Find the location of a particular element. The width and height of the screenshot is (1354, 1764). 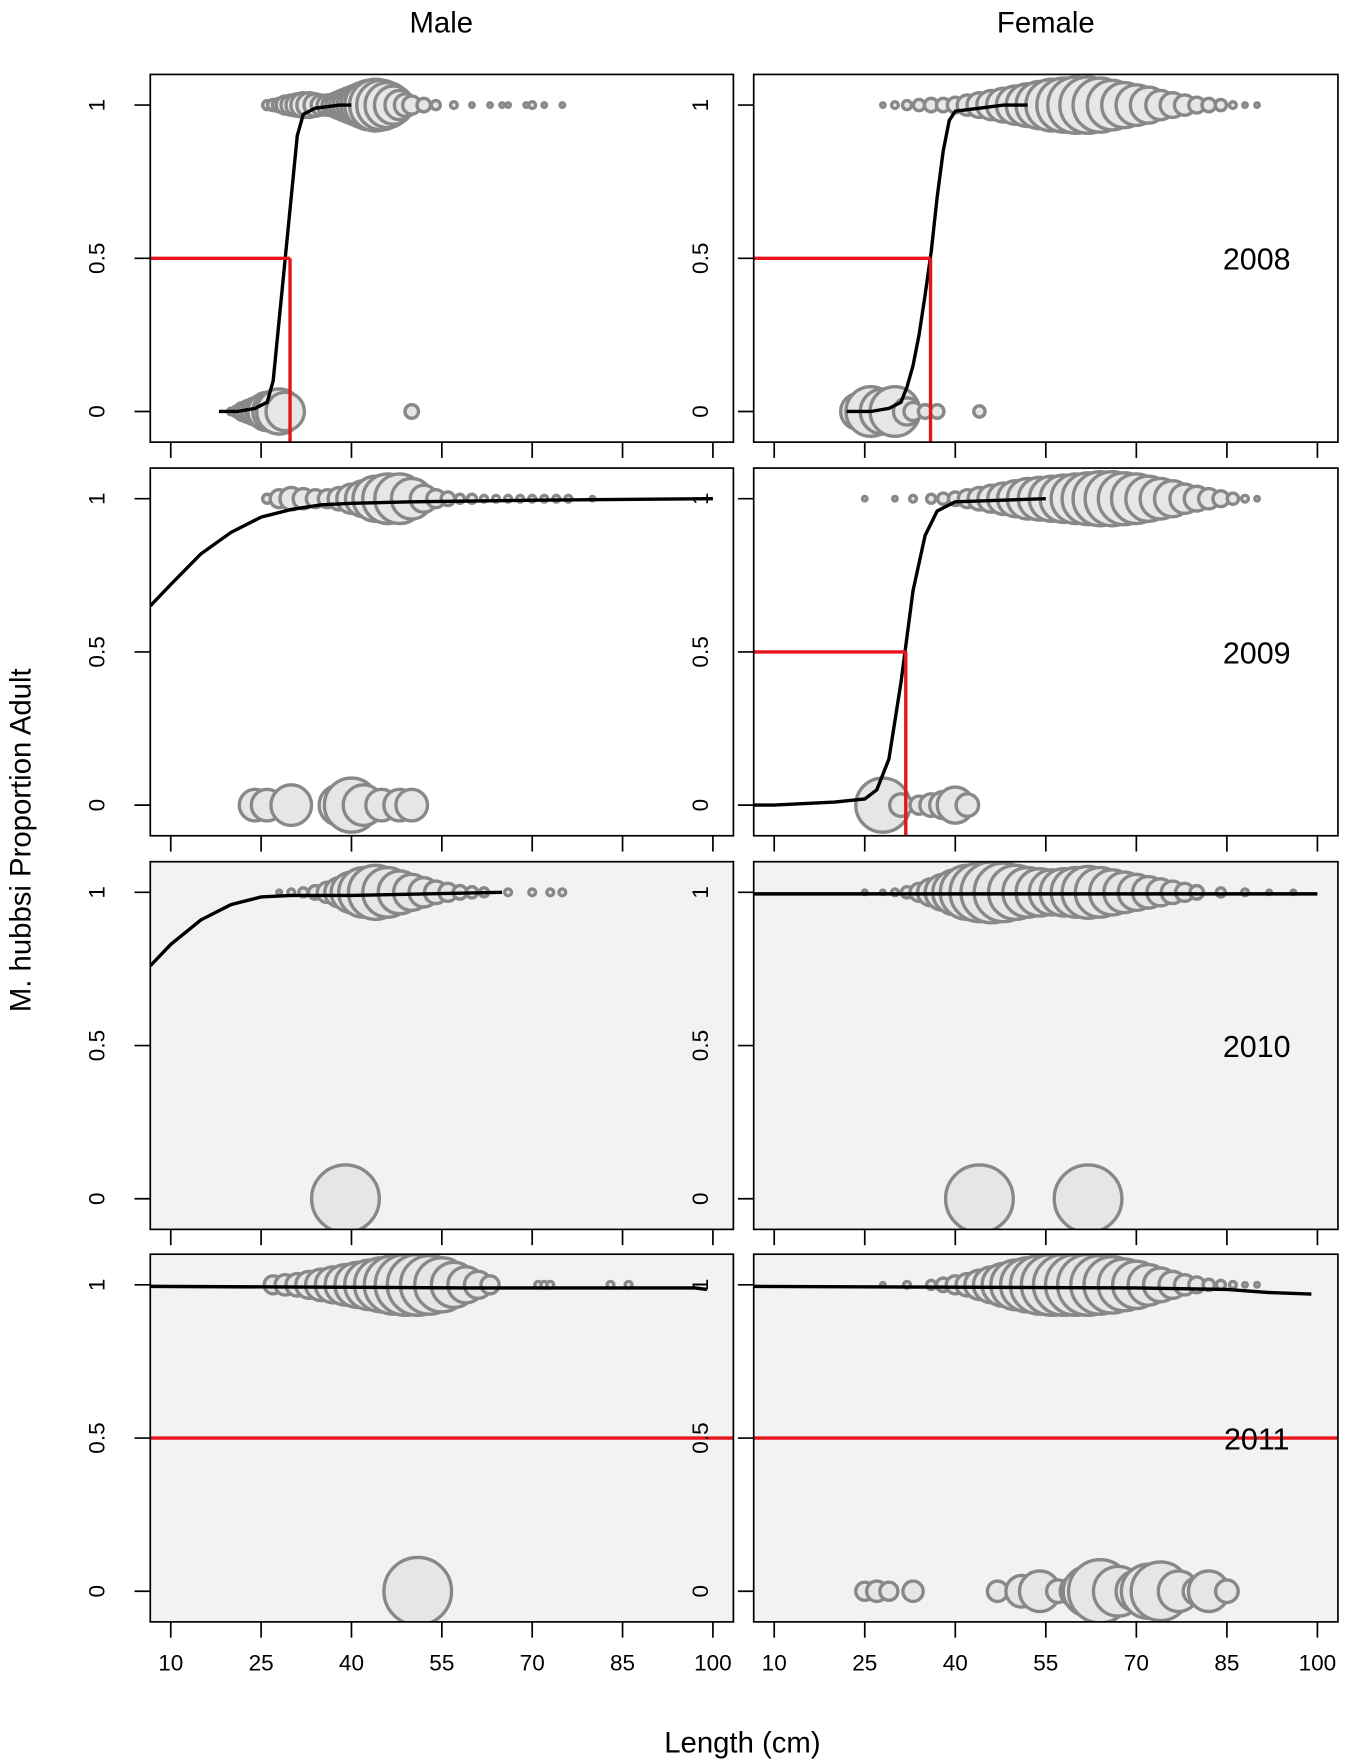

year-label: 2008 is located at coordinates (1257, 260).